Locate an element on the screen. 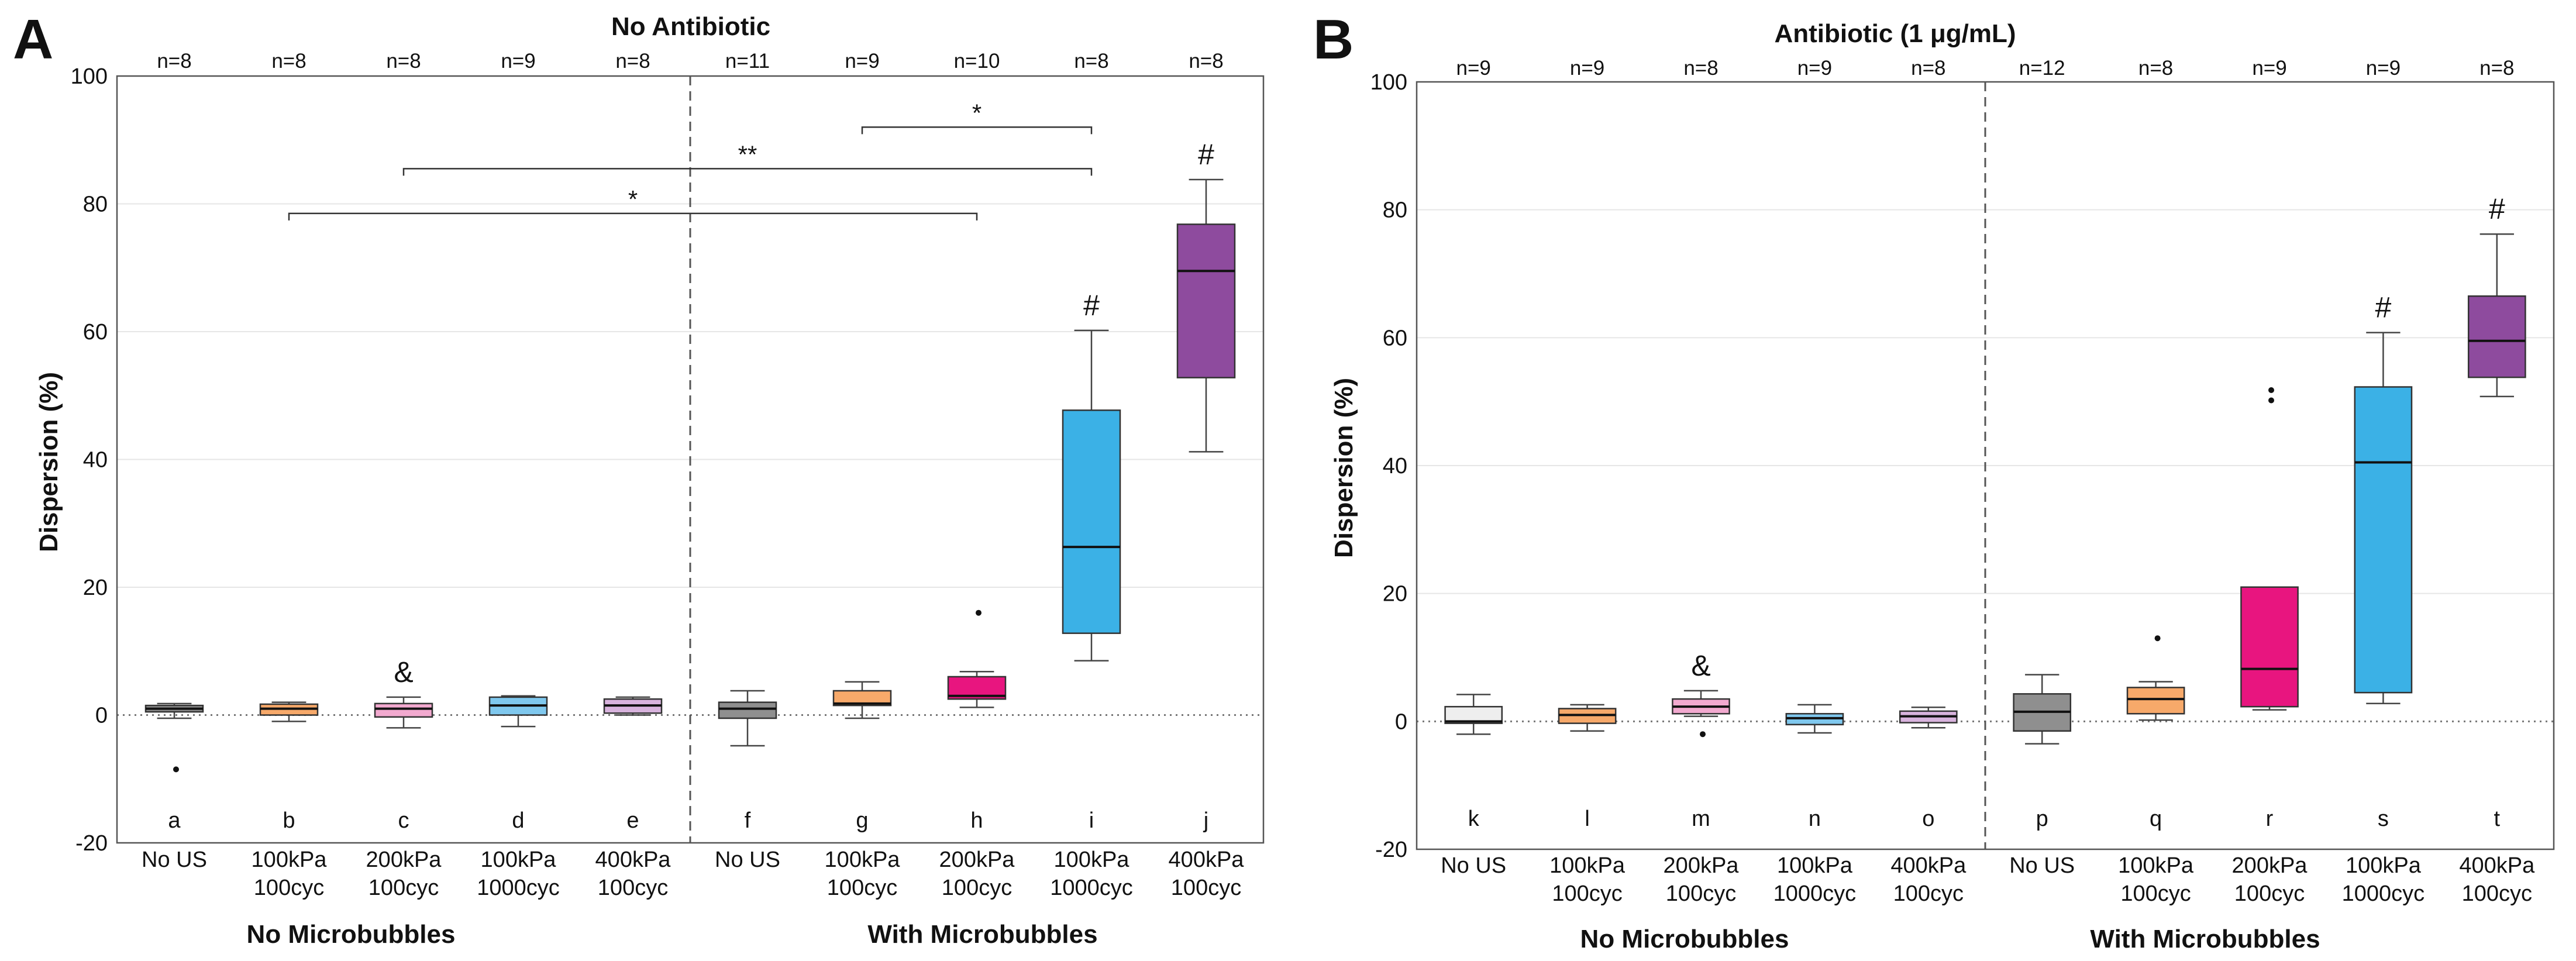 The height and width of the screenshot is (961, 2576). group-label-no-microbubbles-a: No Microbubbles is located at coordinates (351, 934).